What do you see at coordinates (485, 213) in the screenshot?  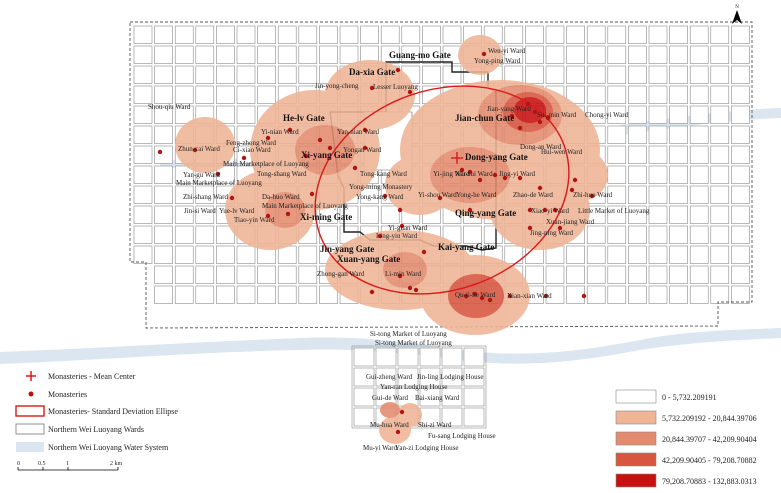 I see `gate-label: Qing-yang Gate` at bounding box center [485, 213].